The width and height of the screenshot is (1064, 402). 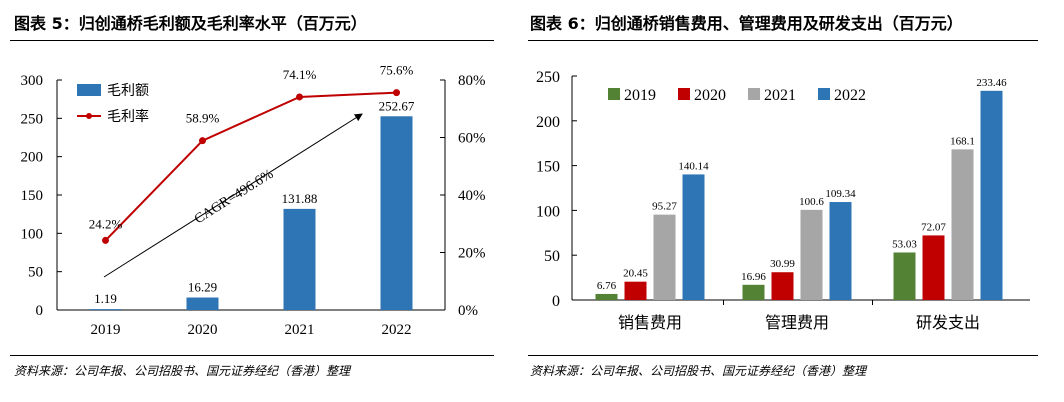 I want to click on x-tick-label: 管理费用, so click(x=797, y=323).